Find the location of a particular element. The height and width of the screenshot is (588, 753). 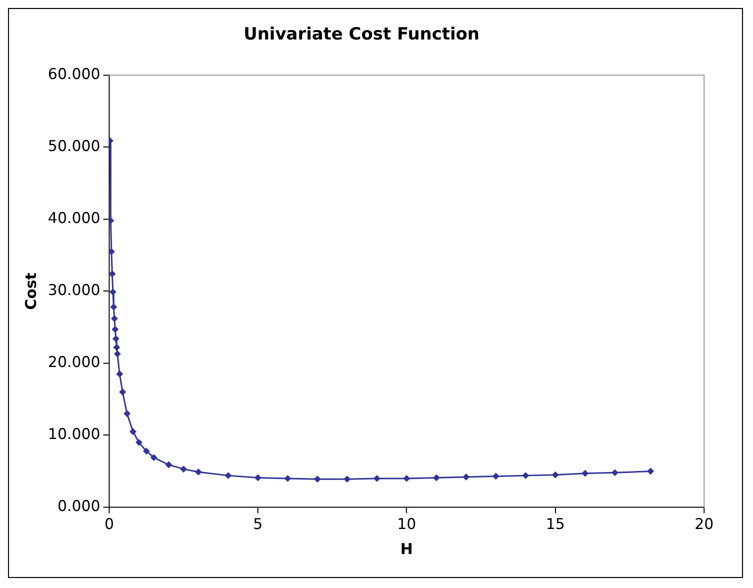

x-tick-label: 0 is located at coordinates (109, 524).